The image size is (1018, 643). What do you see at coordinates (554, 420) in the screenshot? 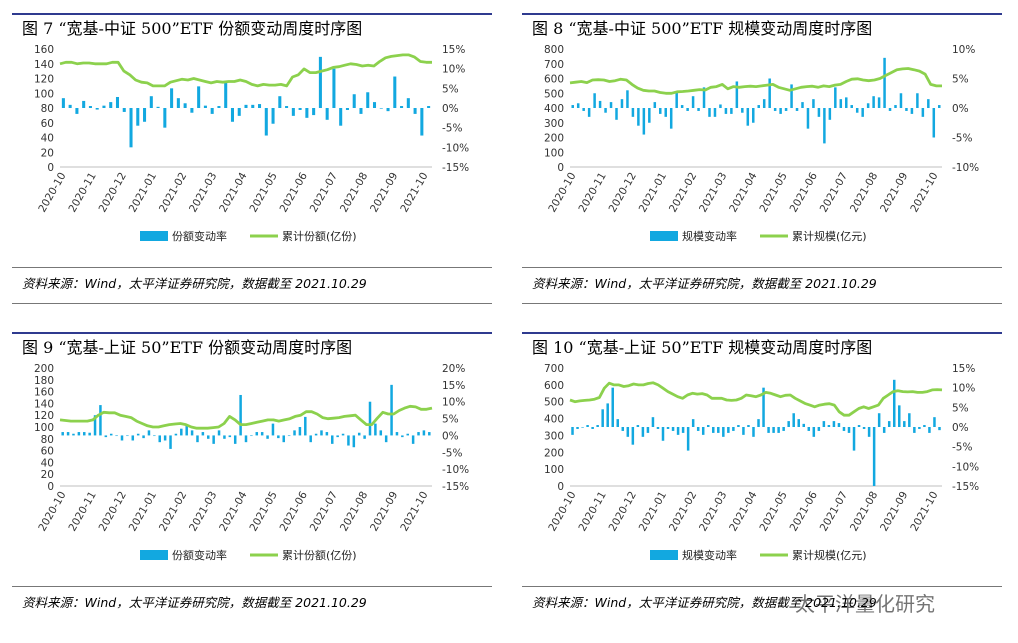
I see `left-axis-tick-label: 400` at bounding box center [554, 420].